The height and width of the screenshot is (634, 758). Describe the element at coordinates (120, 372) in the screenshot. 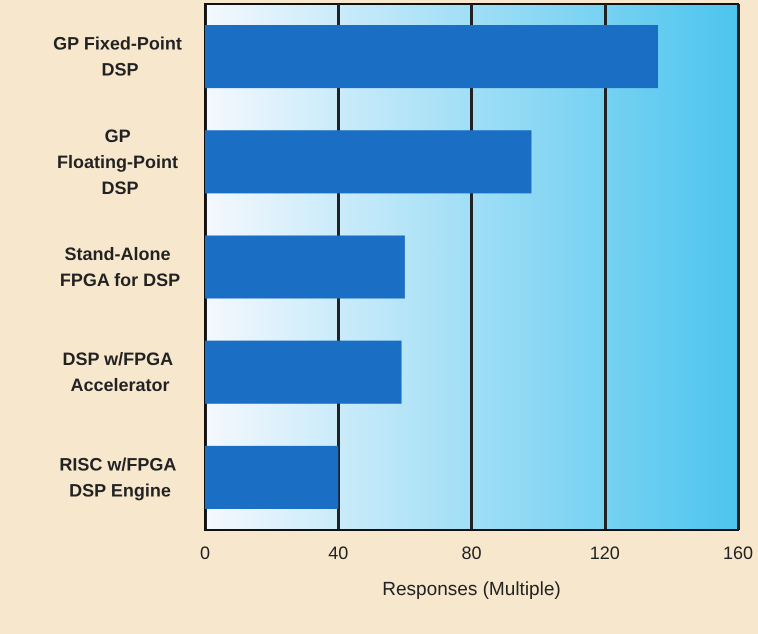

I see `y-tick-label: DSP w/FPGA Accelerator` at that location.